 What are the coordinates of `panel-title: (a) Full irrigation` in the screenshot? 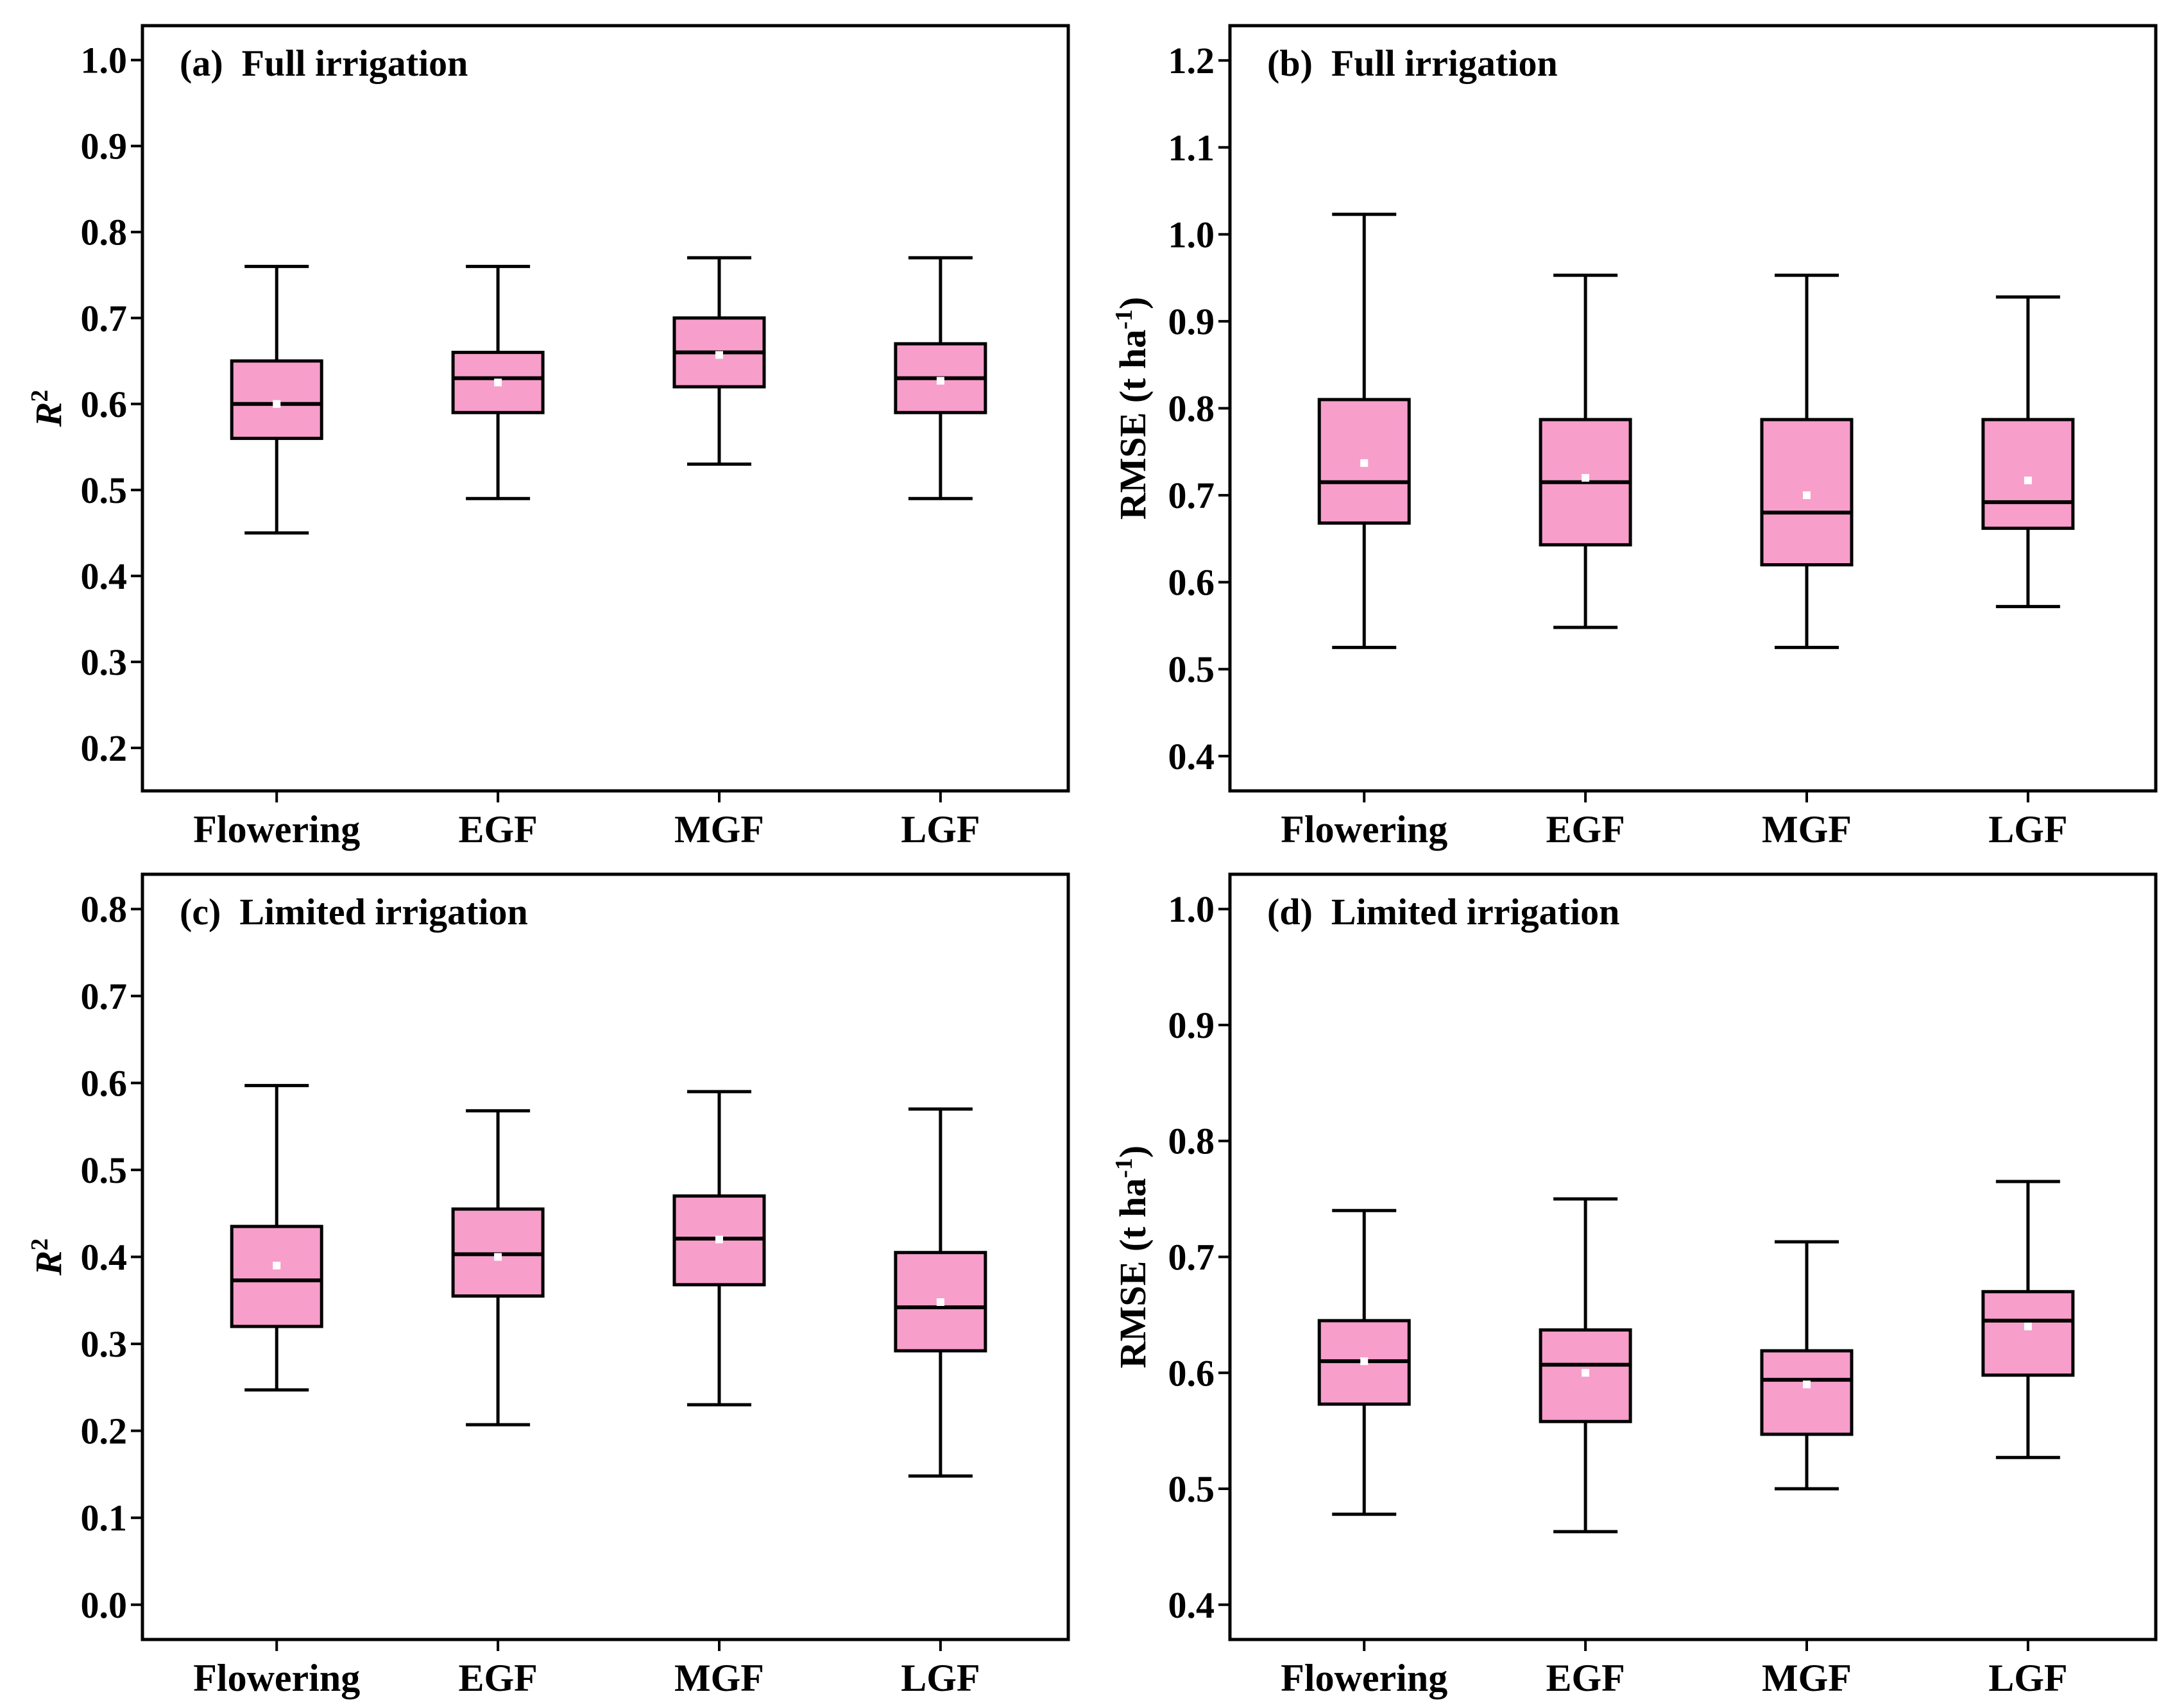 It's located at (324, 63).